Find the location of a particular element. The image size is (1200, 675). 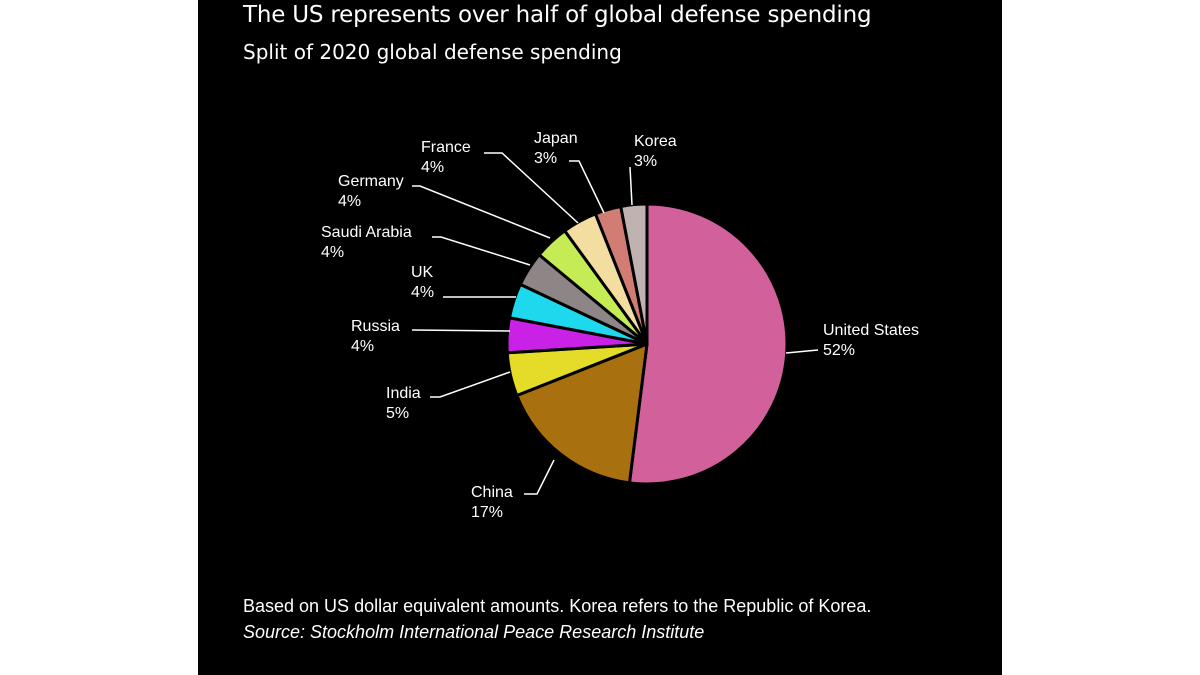

chart-subtitle: Split of 2020 global defense spending is located at coordinates (432, 52).